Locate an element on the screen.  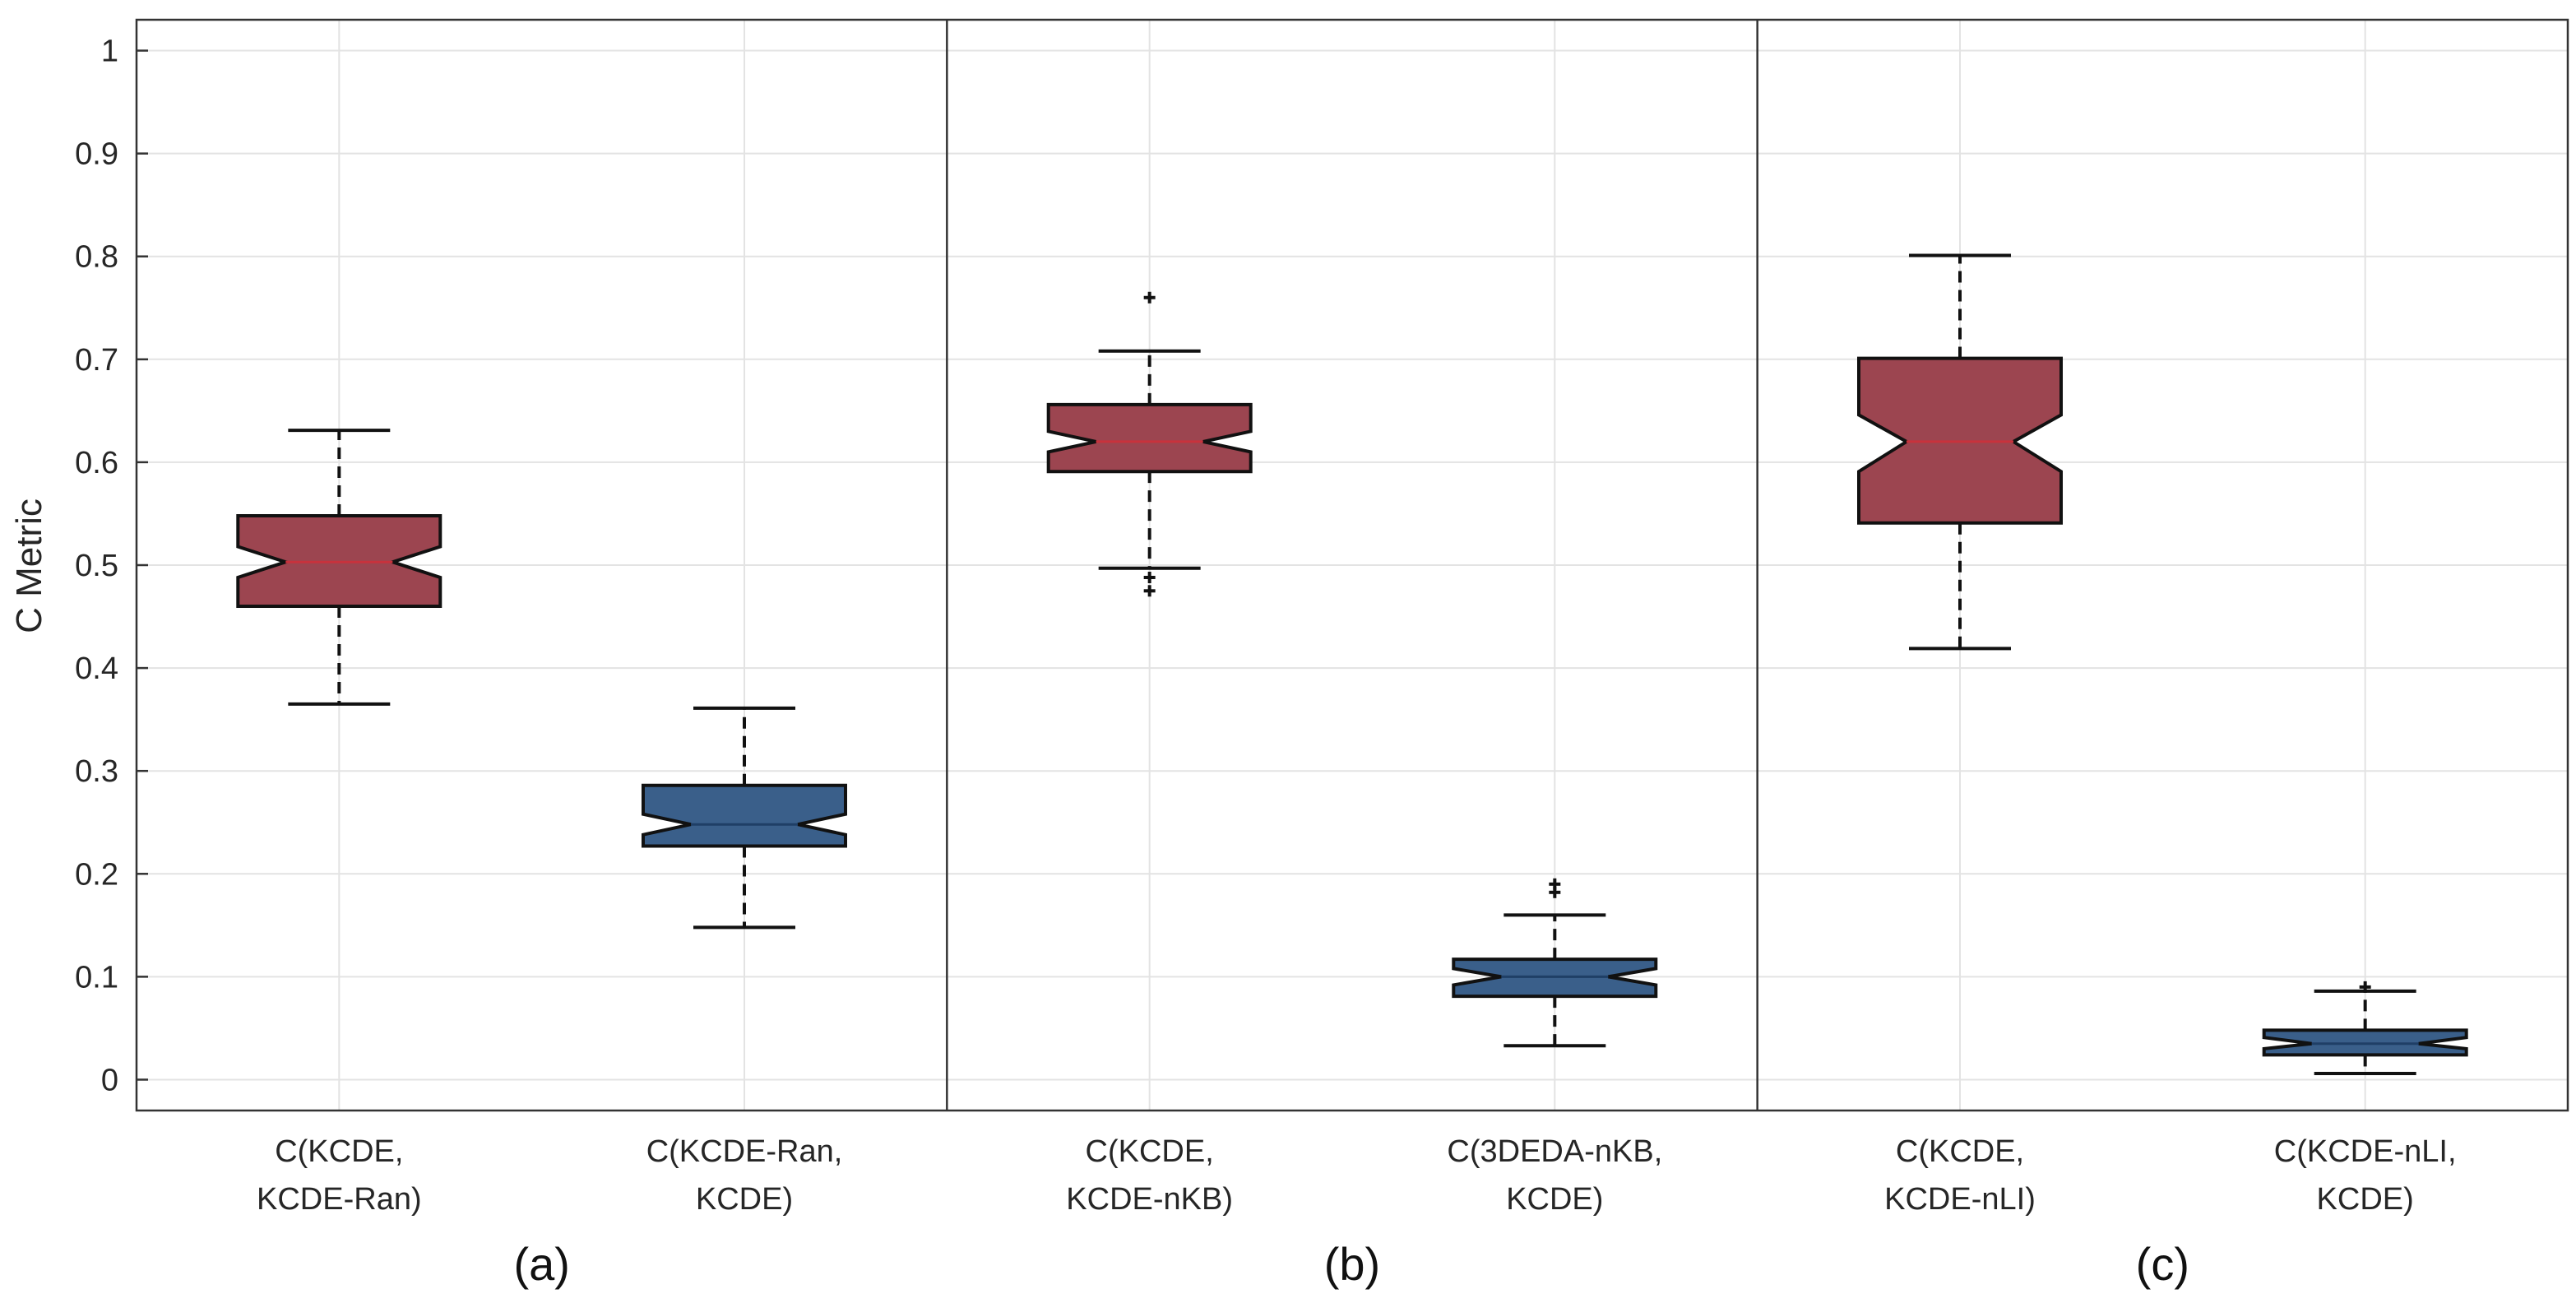
x-tick-label-line1: C(3DEDA-nKB, is located at coordinates (1554, 1151).